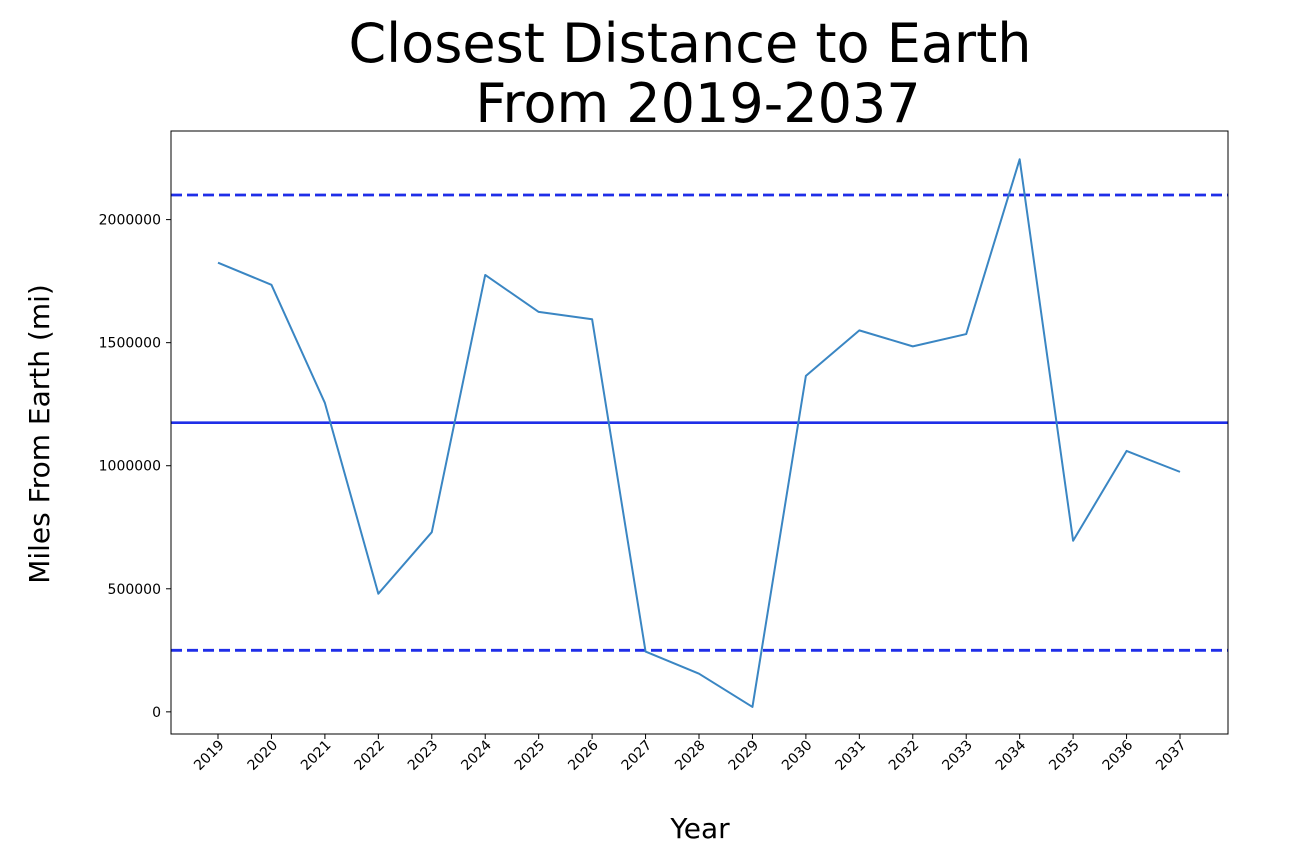  What do you see at coordinates (130, 221) in the screenshot?
I see `y-tick-label: 2000000` at bounding box center [130, 221].